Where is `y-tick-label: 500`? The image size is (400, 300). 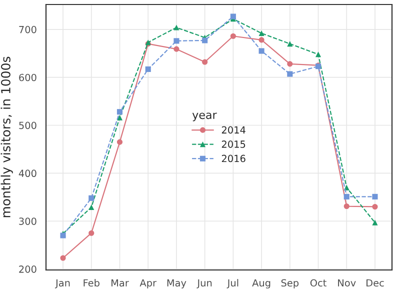 y-tick-label: 500 is located at coordinates (27, 126).